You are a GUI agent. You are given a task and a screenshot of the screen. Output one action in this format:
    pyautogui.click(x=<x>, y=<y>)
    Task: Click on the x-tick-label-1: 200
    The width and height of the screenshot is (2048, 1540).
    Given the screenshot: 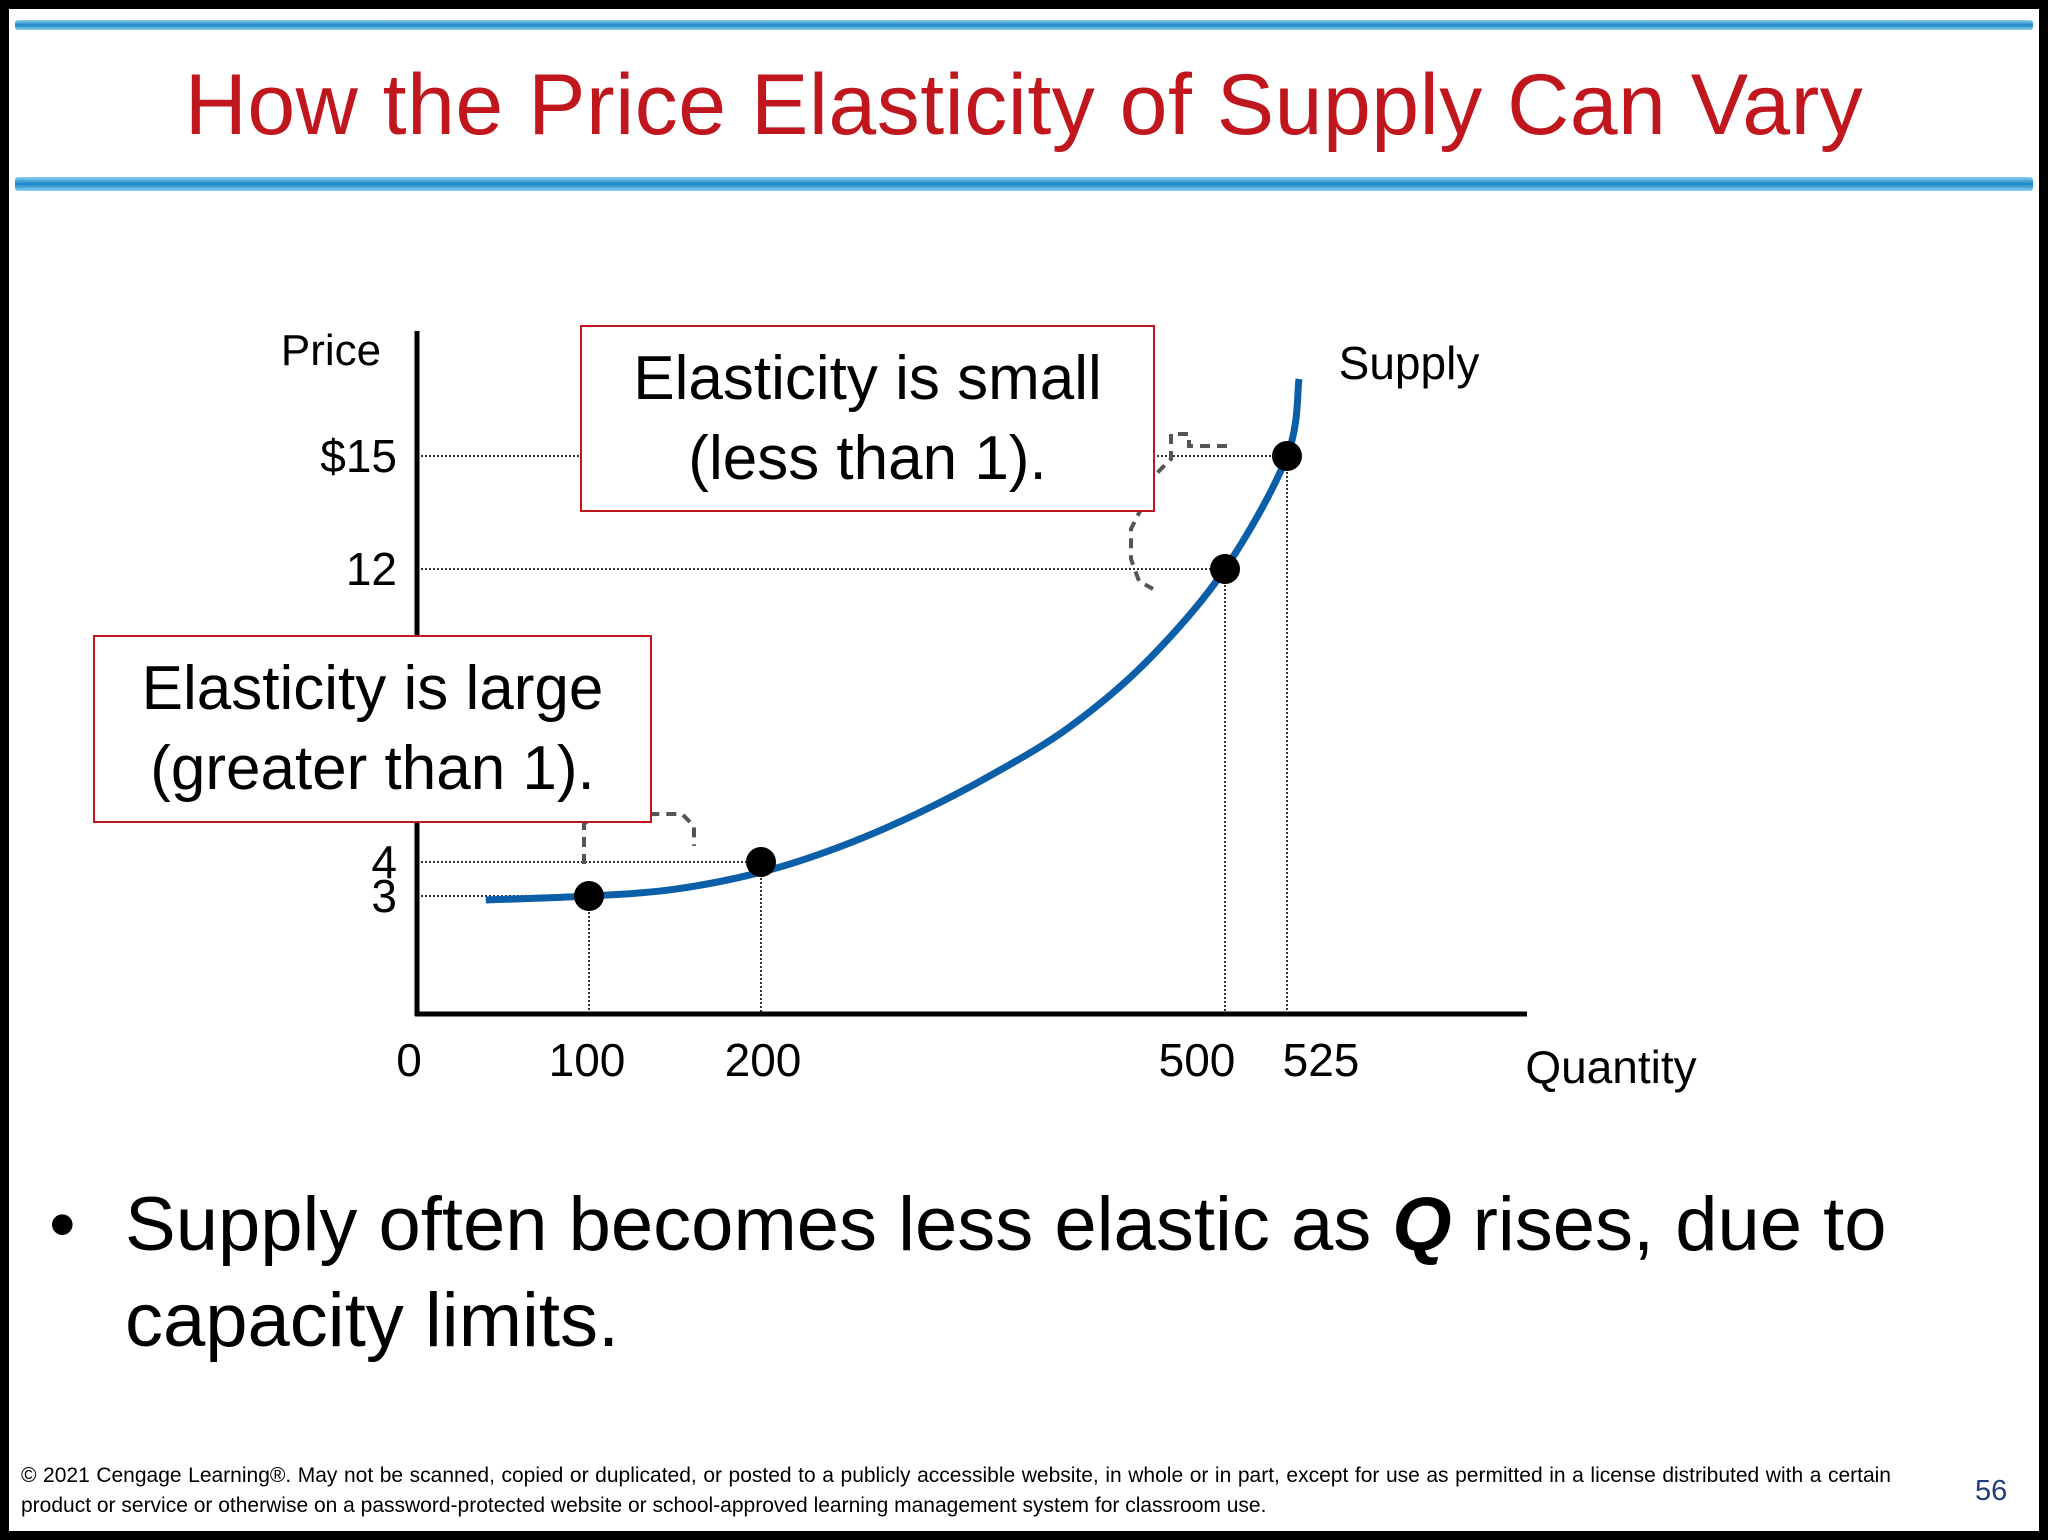 What is the action you would take?
    pyautogui.click(x=763, y=1060)
    